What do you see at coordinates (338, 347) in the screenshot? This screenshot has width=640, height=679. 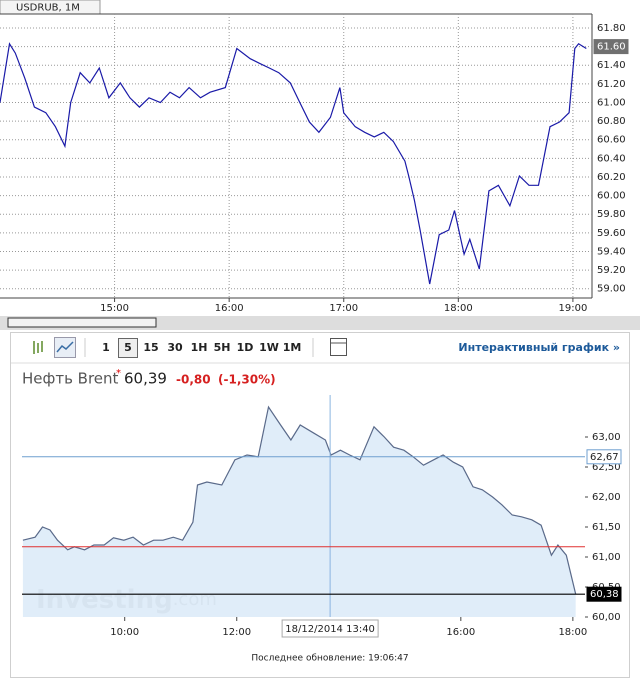 I see `calendar-icon` at bounding box center [338, 347].